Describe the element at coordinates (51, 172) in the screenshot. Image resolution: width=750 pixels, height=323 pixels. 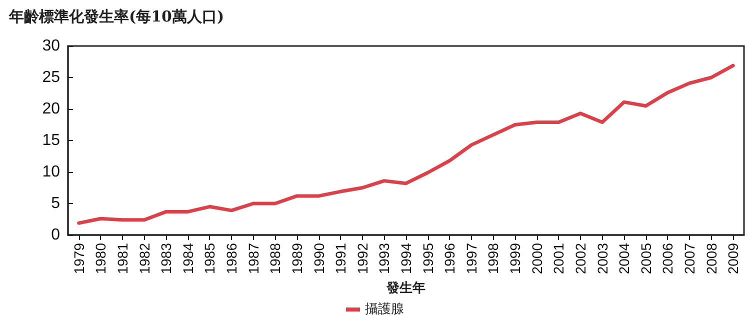
I see `y-tick-label: 10` at that location.